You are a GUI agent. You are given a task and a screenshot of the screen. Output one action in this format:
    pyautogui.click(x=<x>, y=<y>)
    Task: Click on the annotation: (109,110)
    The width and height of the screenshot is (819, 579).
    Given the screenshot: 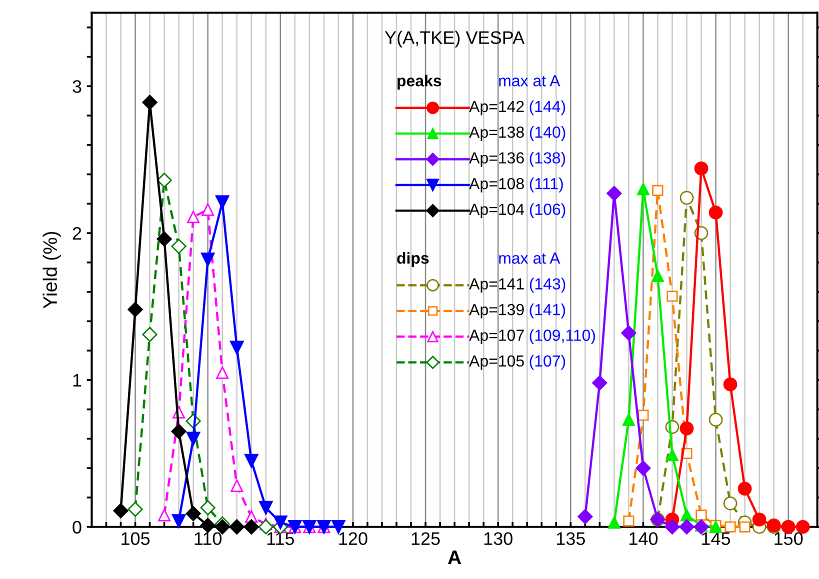 What is the action you would take?
    pyautogui.click(x=562, y=336)
    